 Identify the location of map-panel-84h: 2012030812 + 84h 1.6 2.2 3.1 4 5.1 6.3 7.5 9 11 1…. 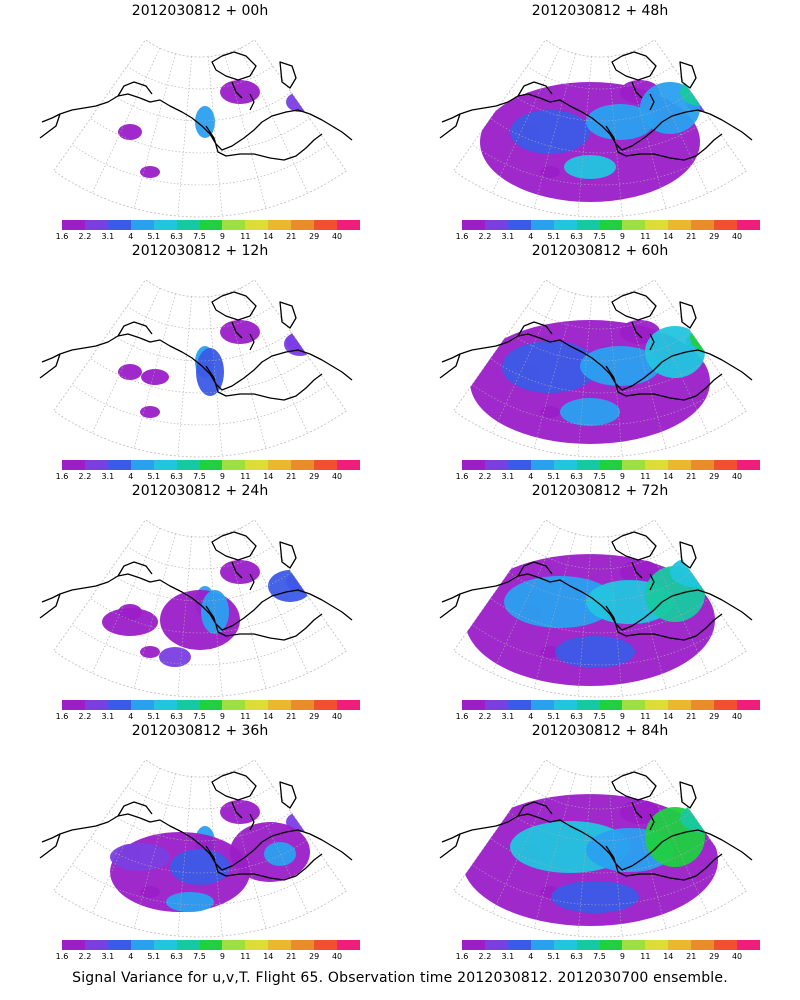
(600, 840).